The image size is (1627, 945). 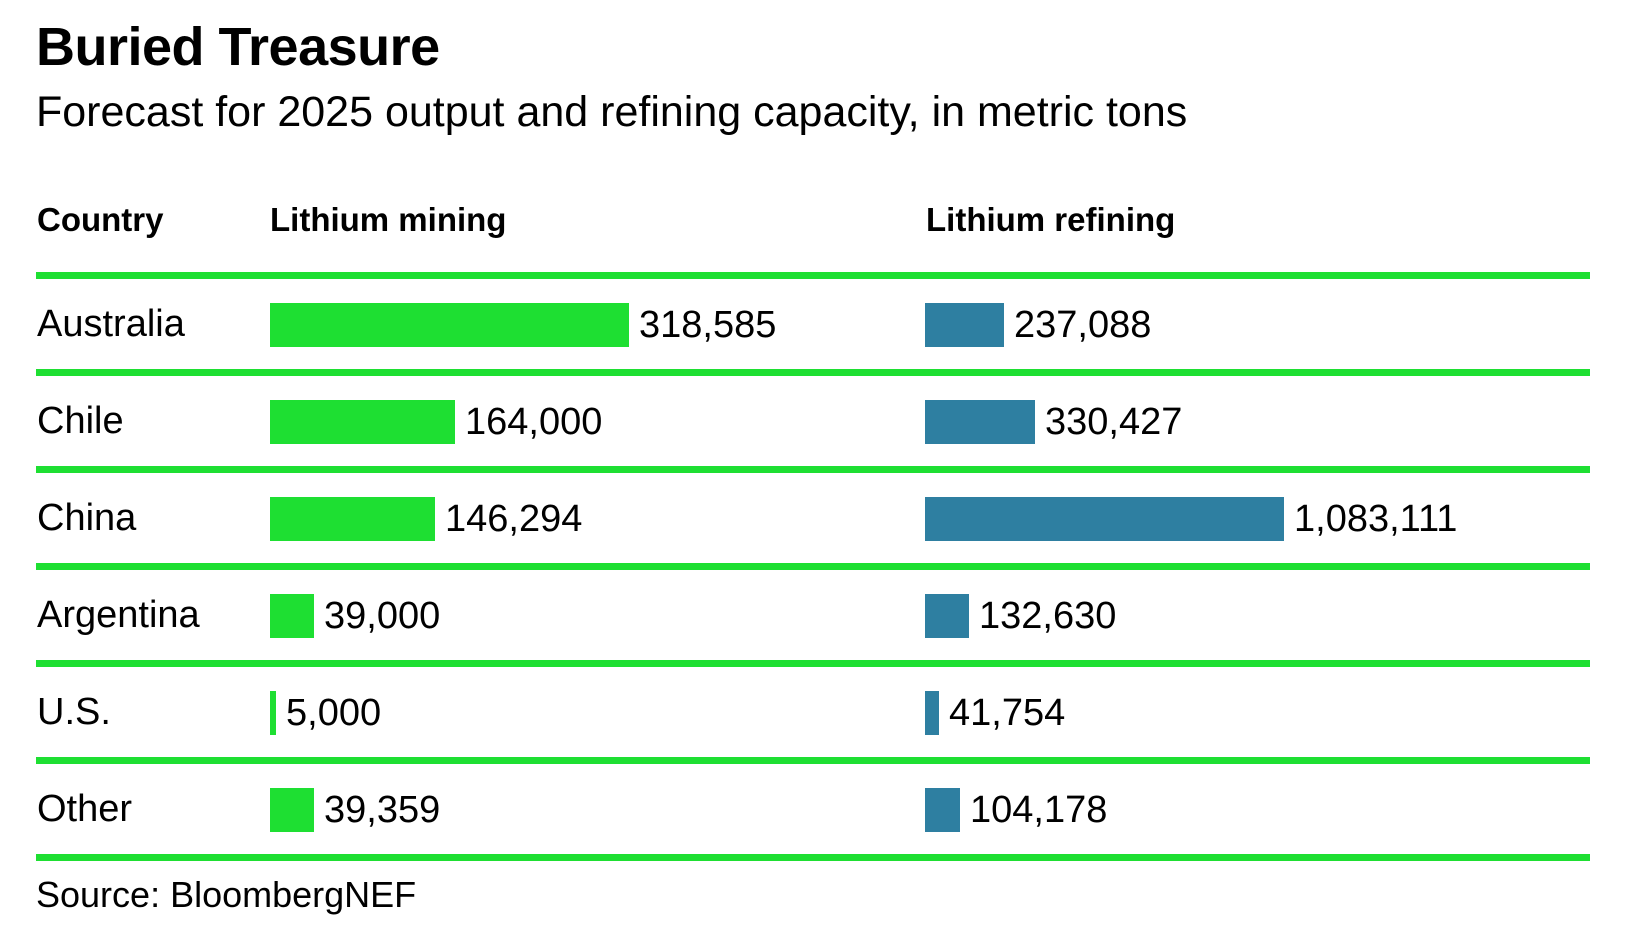 What do you see at coordinates (1048, 616) in the screenshot?
I see `refining-value-label: 132,630` at bounding box center [1048, 616].